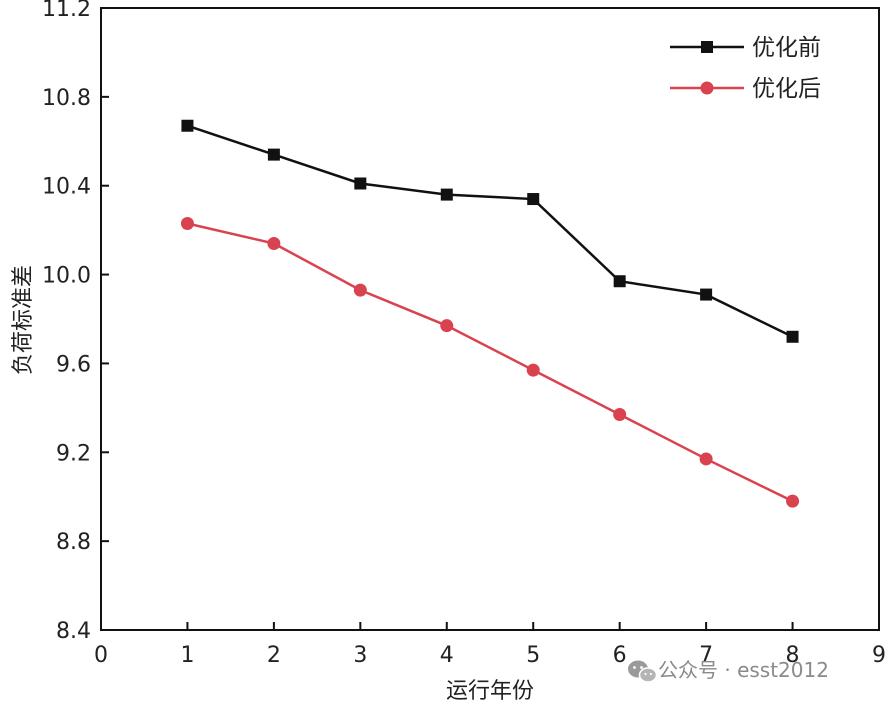 The width and height of the screenshot is (886, 704). What do you see at coordinates (73, 542) in the screenshot?
I see `y-tick-label: 8.8` at bounding box center [73, 542].